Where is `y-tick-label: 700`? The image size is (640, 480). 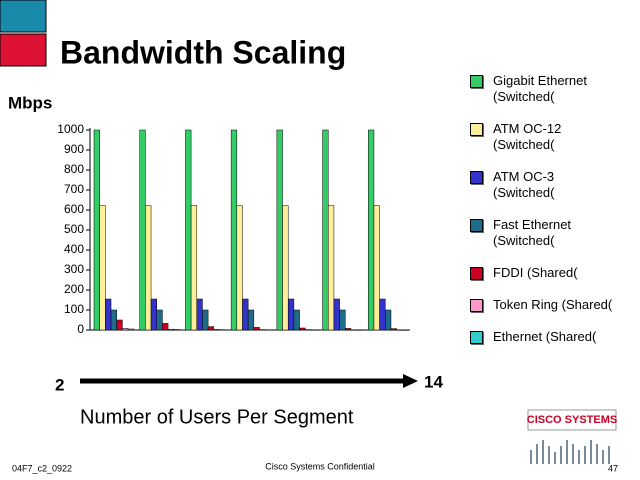
y-tick-label: 700 is located at coordinates (74, 189).